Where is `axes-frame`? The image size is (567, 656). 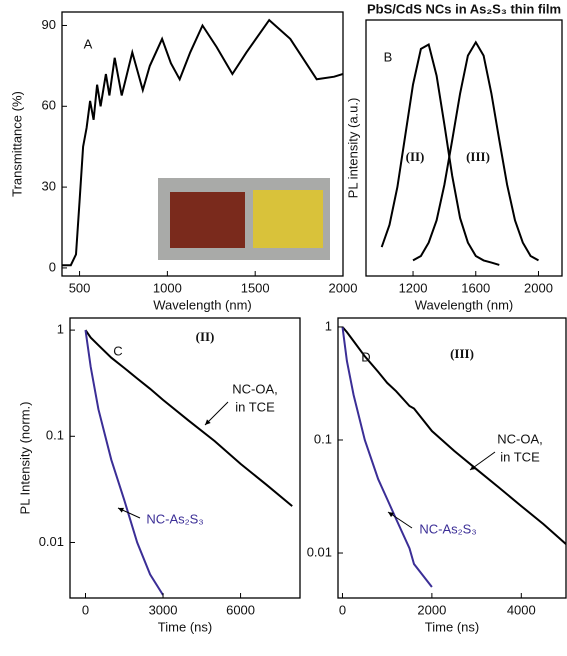 axes-frame is located at coordinates (464, 148).